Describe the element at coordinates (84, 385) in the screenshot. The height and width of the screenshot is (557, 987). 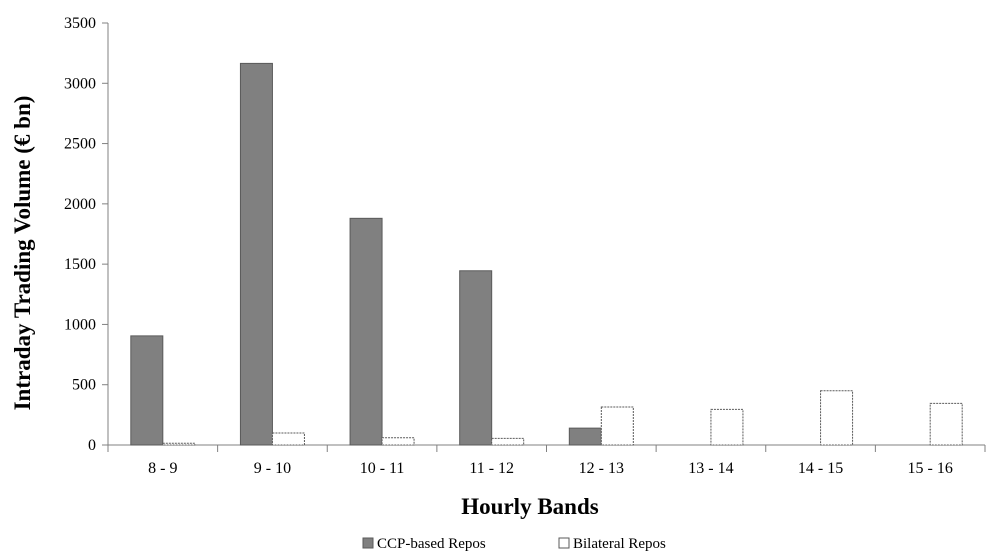
I see `y-tick-label: 500` at that location.